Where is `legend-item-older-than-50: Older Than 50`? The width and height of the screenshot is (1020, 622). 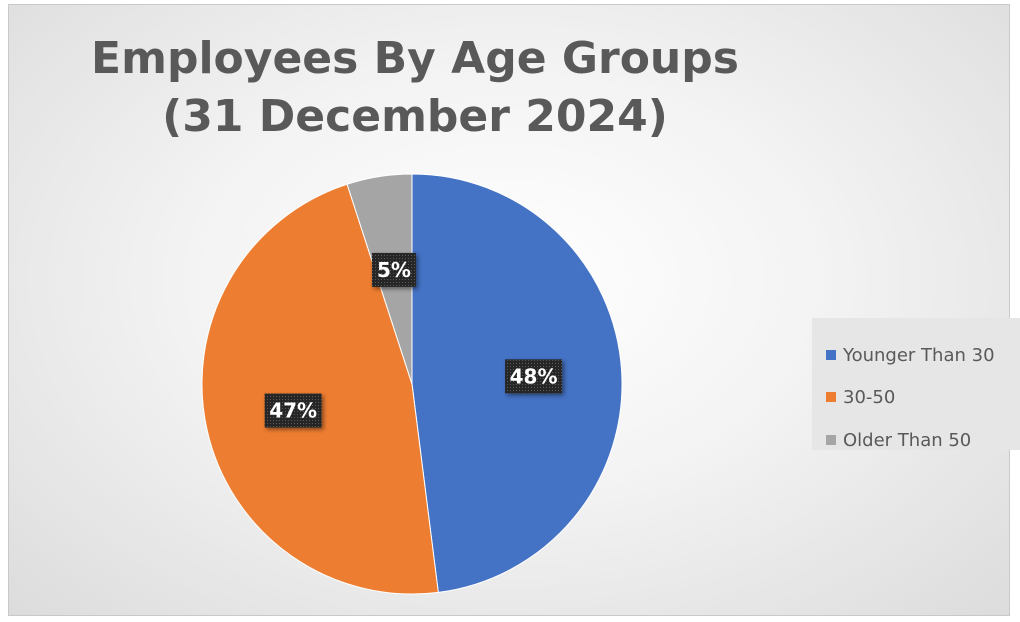 legend-item-older-than-50: Older Than 50 is located at coordinates (898, 440).